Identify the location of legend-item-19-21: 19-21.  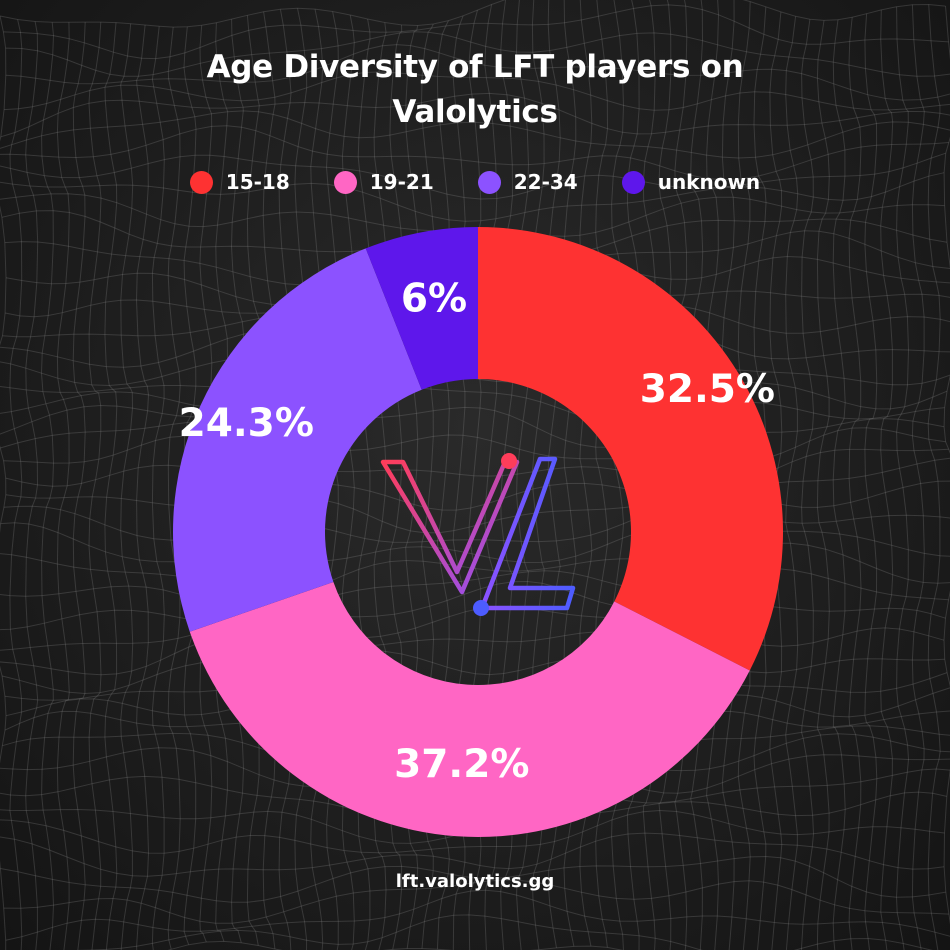
(383, 182).